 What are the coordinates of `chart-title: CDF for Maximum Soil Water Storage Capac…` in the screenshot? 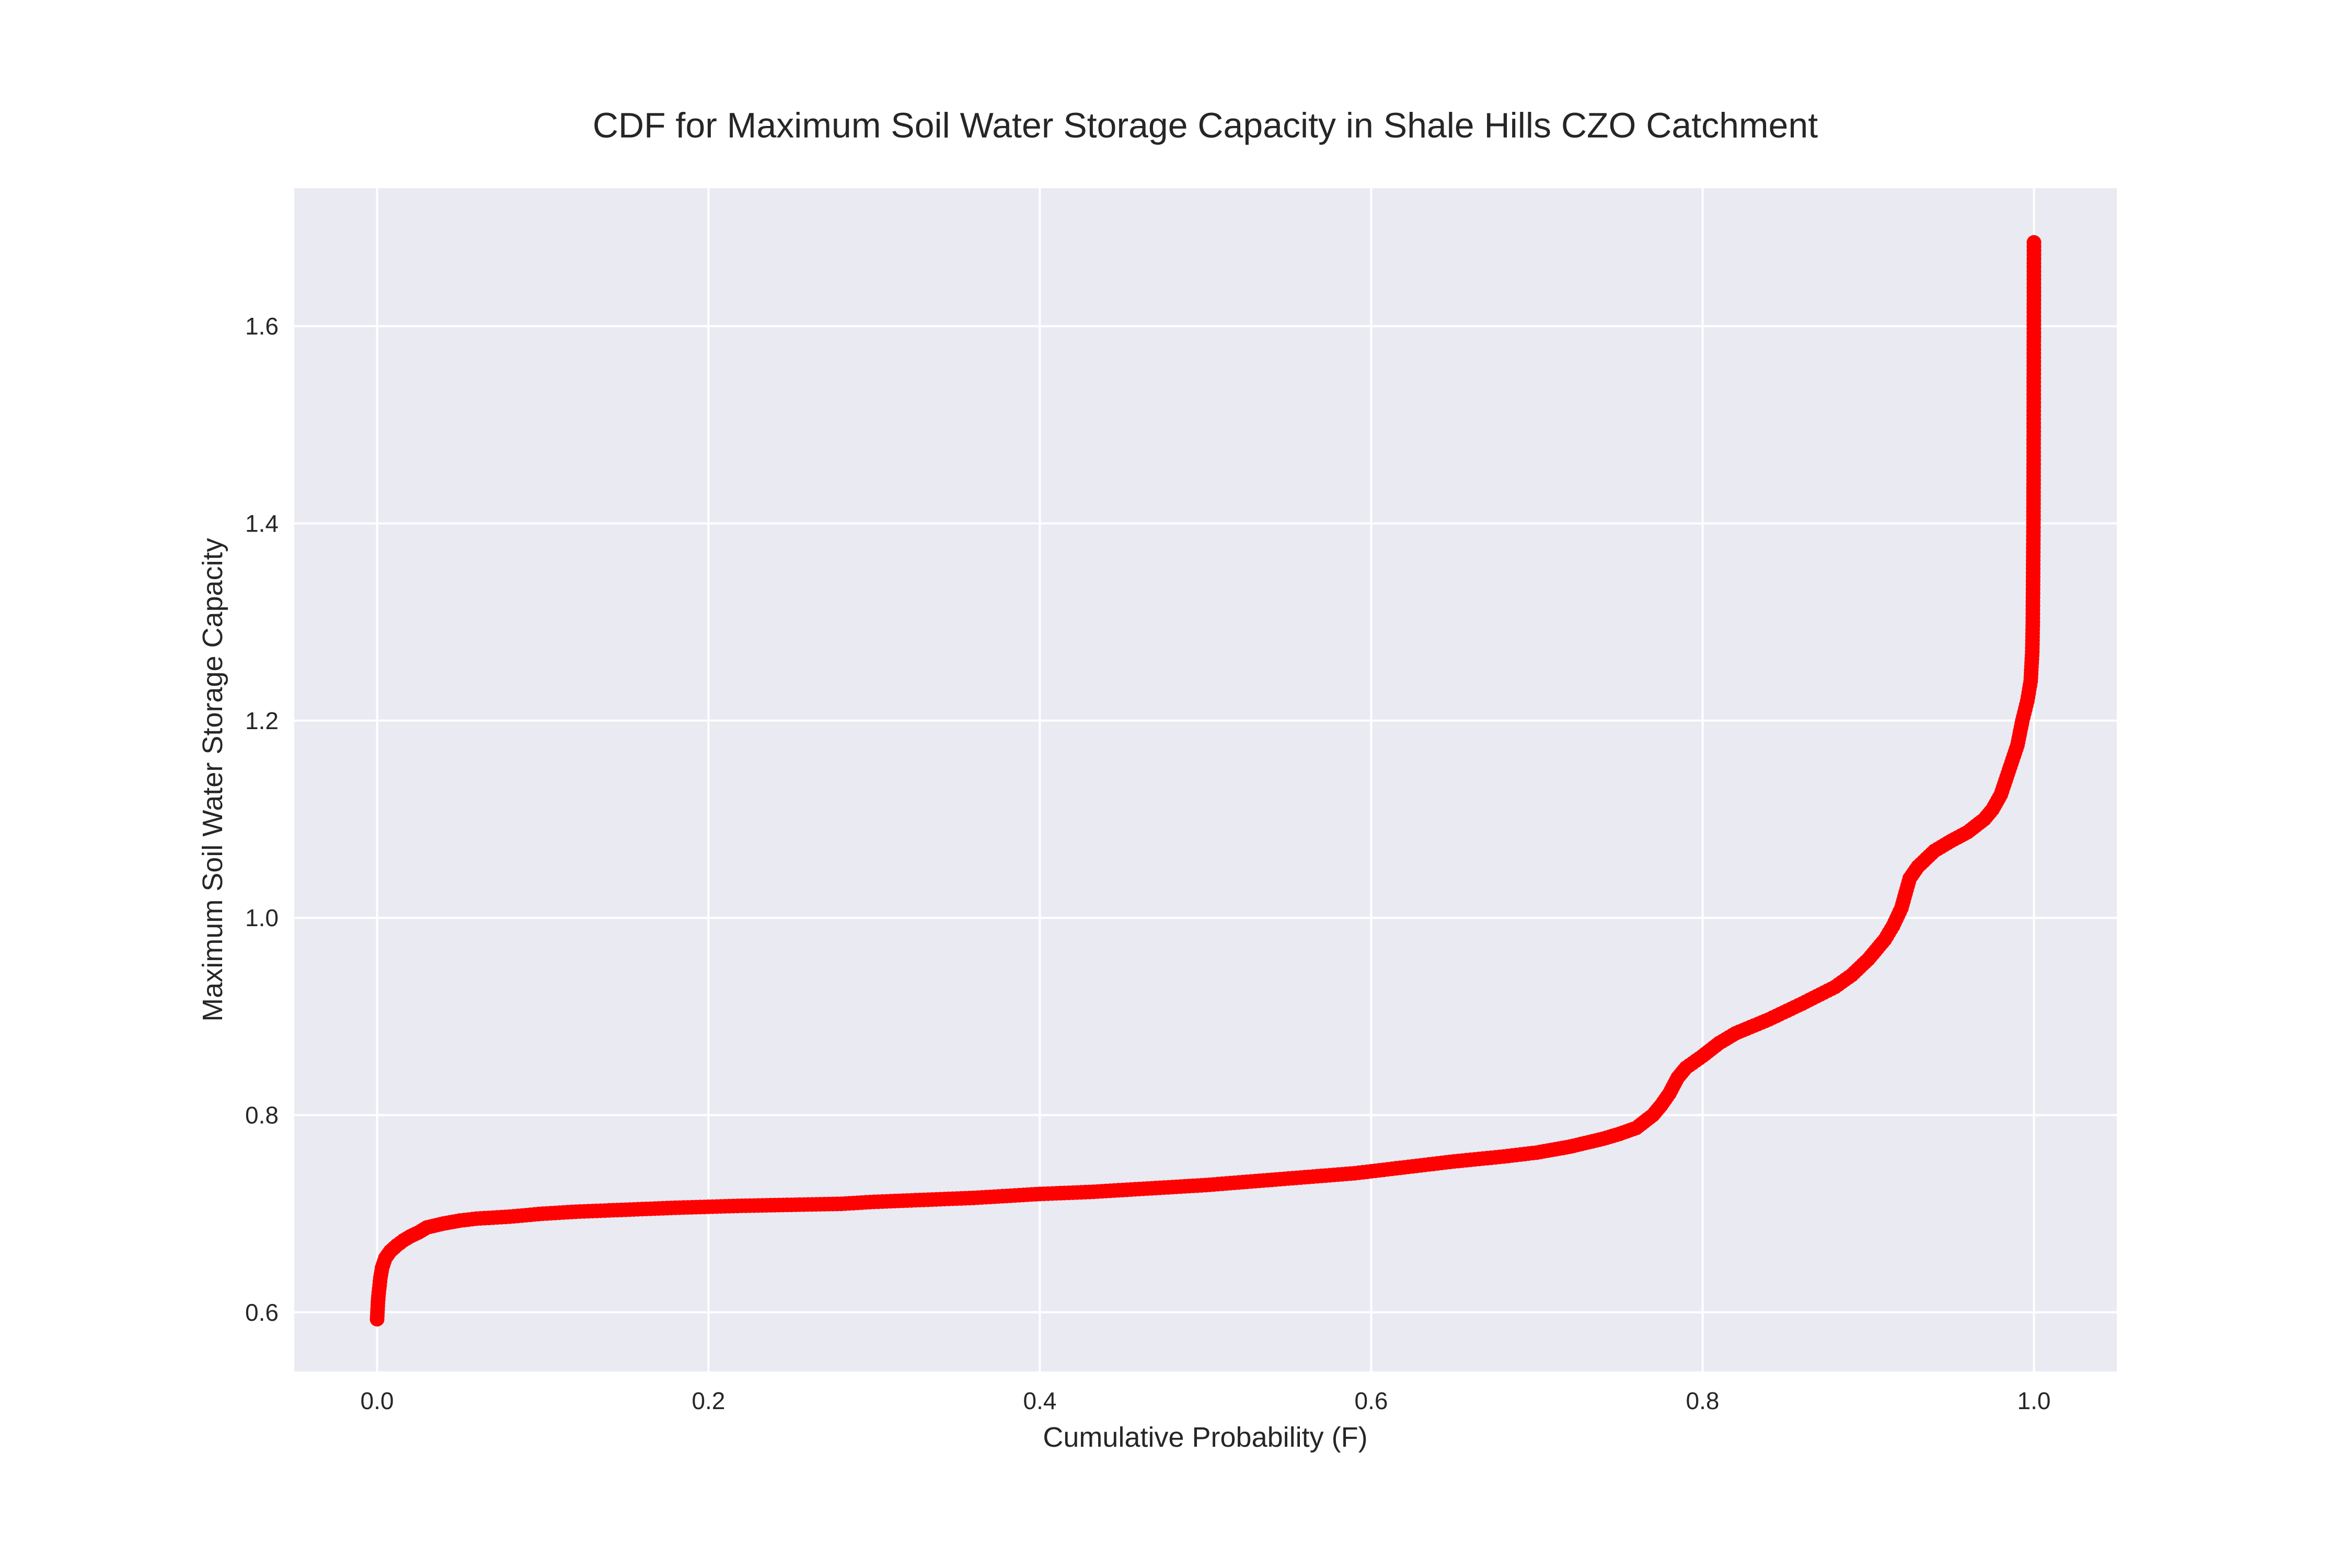 It's located at (1205, 125).